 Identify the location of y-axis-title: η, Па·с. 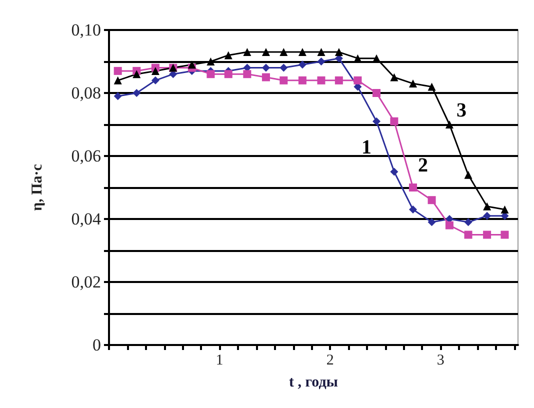
(38, 187).